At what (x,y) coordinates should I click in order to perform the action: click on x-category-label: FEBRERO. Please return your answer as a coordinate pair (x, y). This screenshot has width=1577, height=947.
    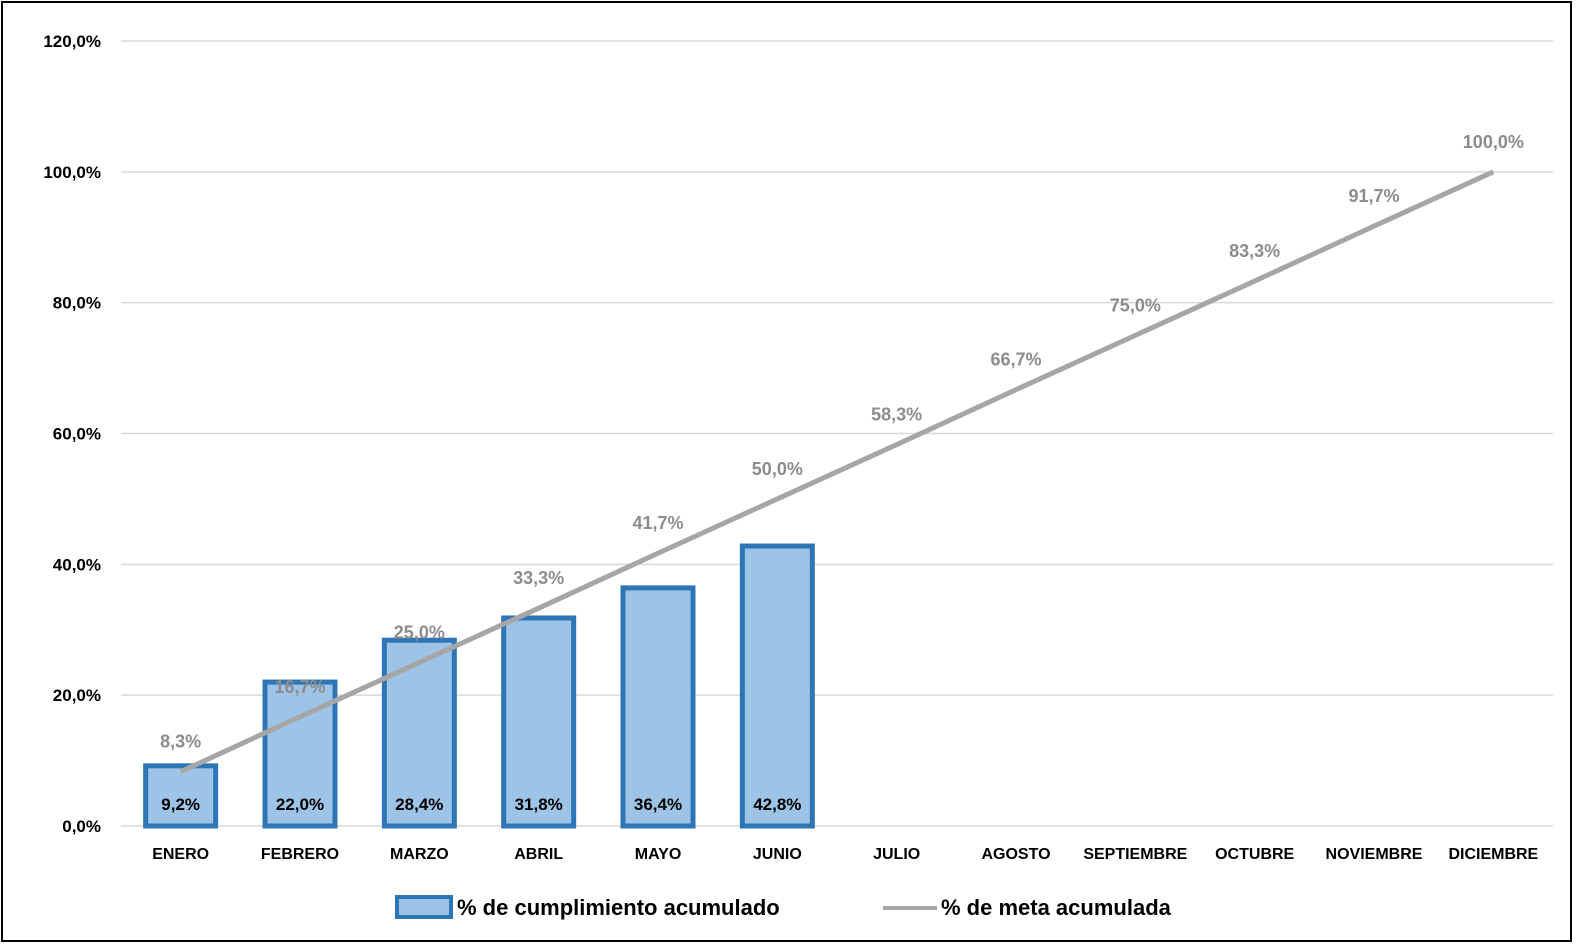
    Looking at the image, I should click on (300, 854).